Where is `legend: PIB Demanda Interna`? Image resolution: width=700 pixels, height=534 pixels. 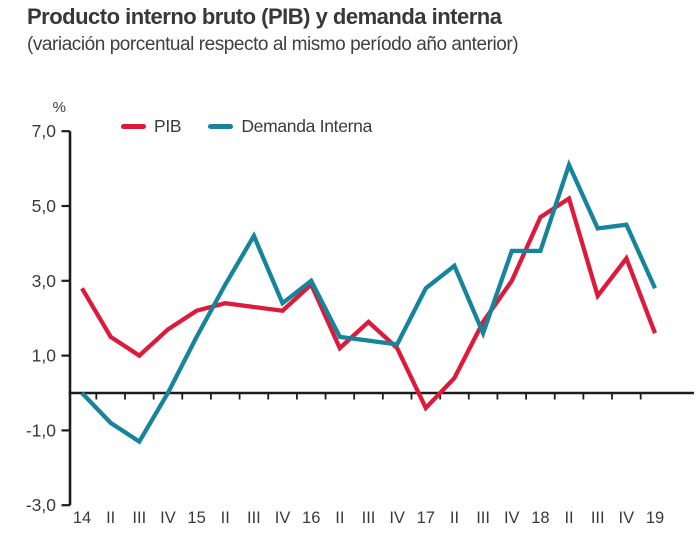
legend: PIB Demanda Interna is located at coordinates (246, 126).